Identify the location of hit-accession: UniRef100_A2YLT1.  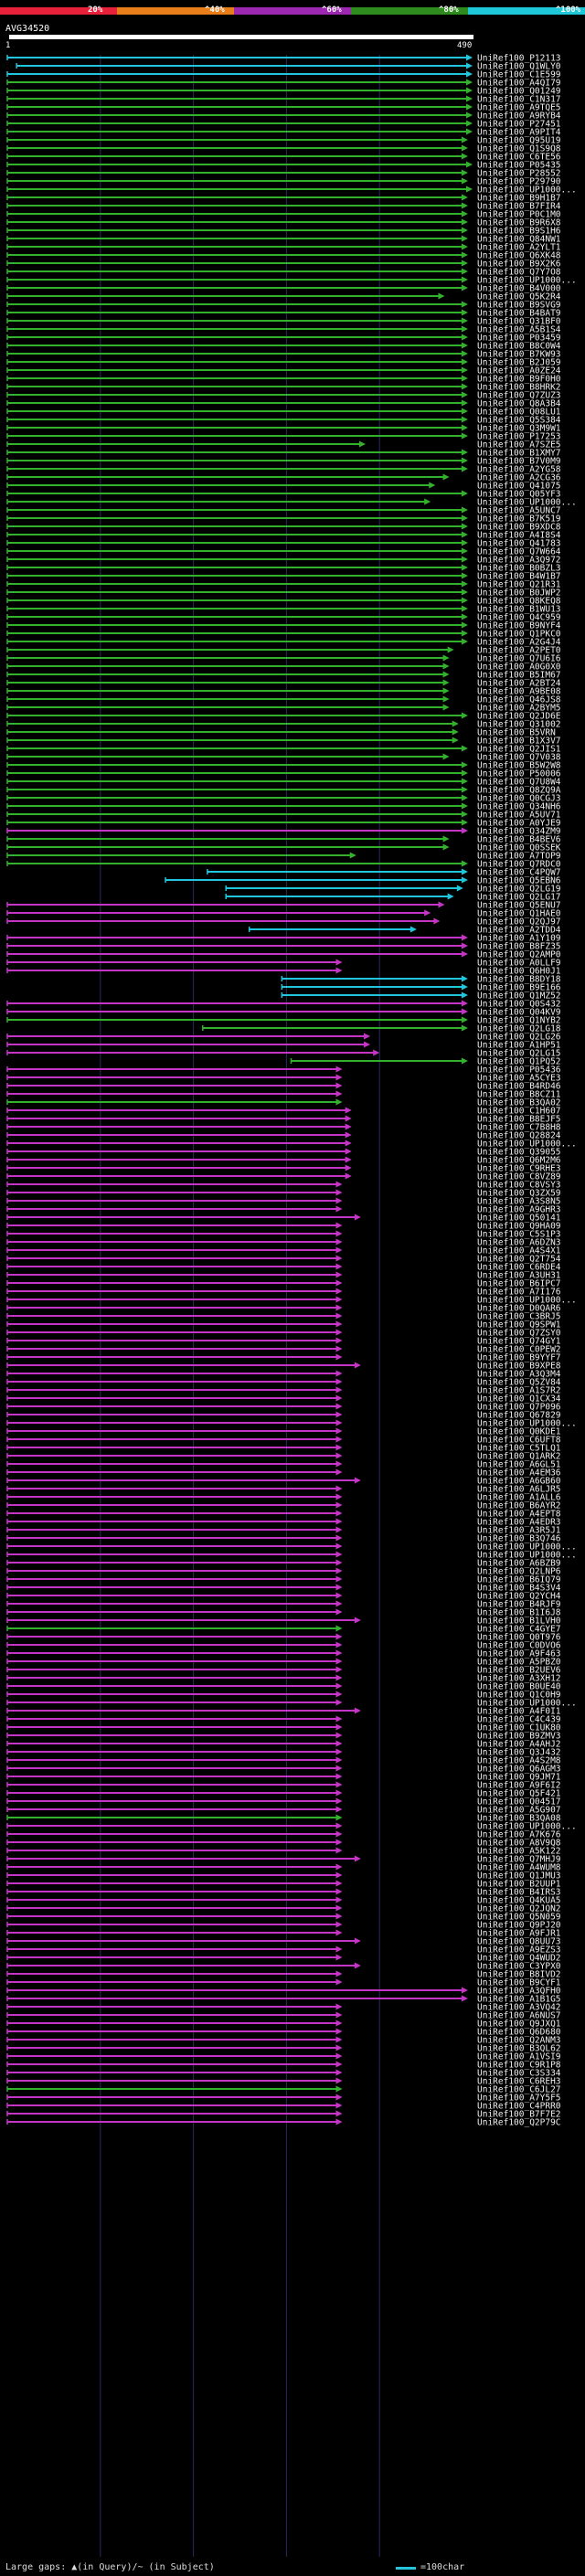
(519, 248).